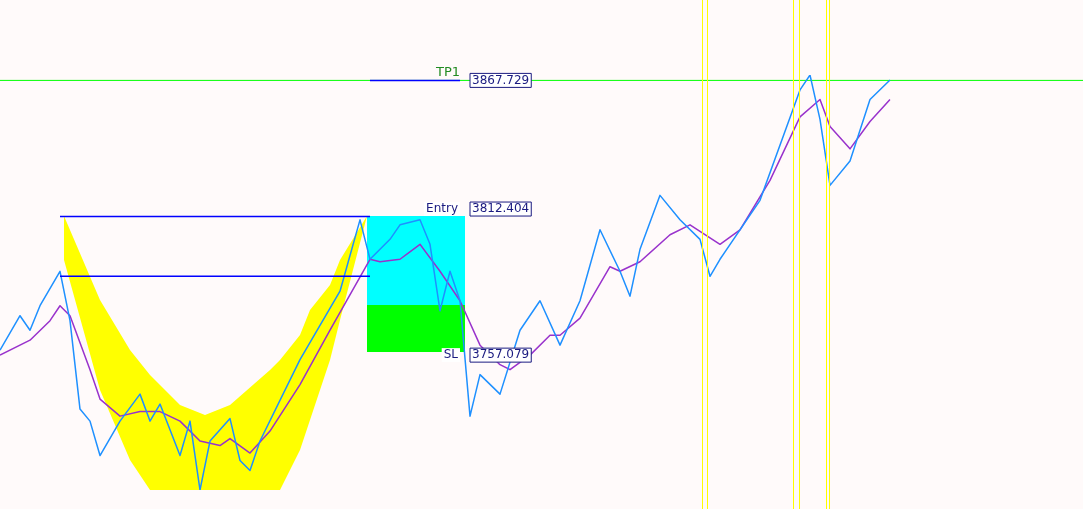 Image resolution: width=1083 pixels, height=509 pixels. What do you see at coordinates (501, 79) in the screenshot?
I see `annotation: 3867.729` at bounding box center [501, 79].